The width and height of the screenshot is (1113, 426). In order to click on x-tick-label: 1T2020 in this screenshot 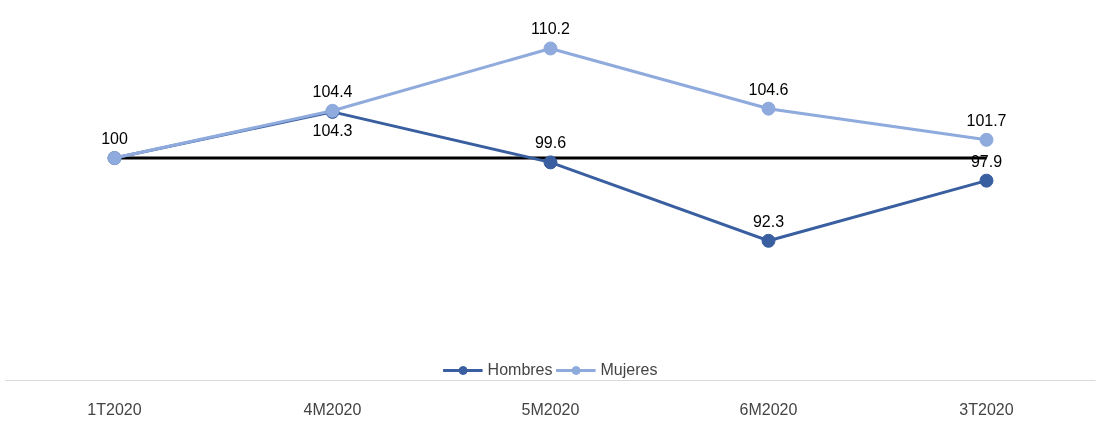, I will do `click(114, 409)`.